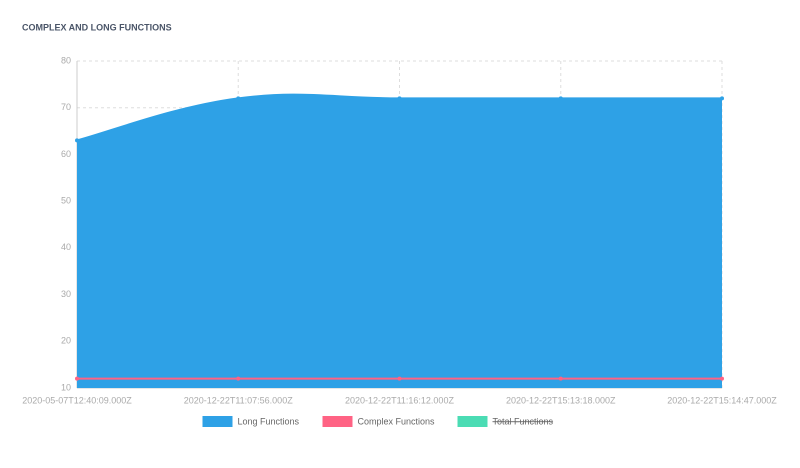 The image size is (800, 468). What do you see at coordinates (66, 60) in the screenshot?
I see `y-tick-label: 80` at bounding box center [66, 60].